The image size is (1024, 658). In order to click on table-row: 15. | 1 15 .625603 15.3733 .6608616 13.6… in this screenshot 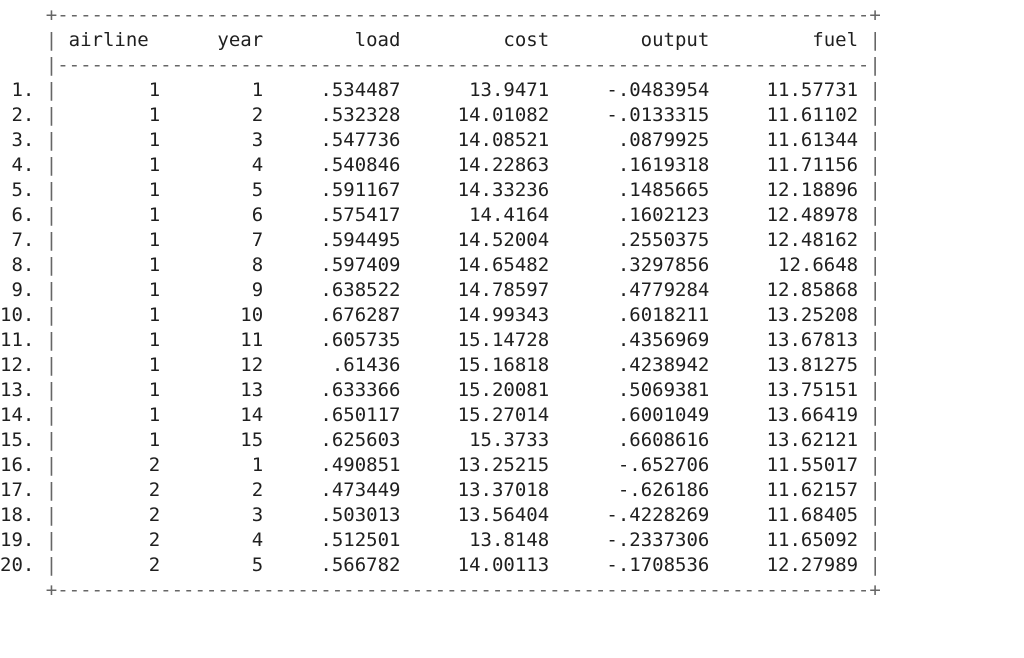, I will do `click(440, 440)`.